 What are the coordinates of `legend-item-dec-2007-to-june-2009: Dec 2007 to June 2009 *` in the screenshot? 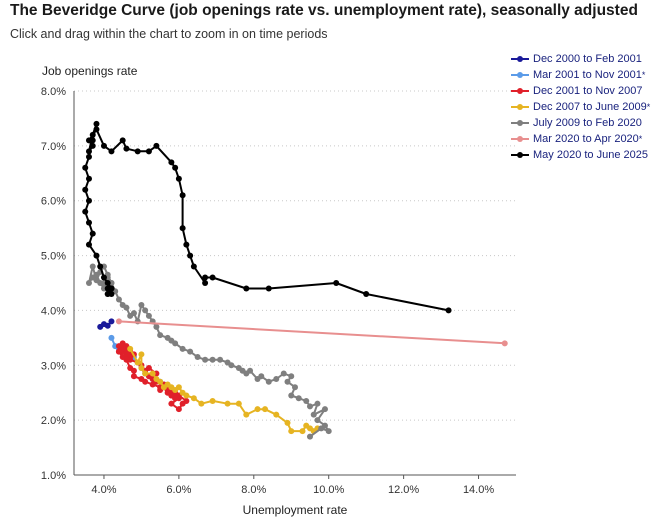 It's located at (580, 107).